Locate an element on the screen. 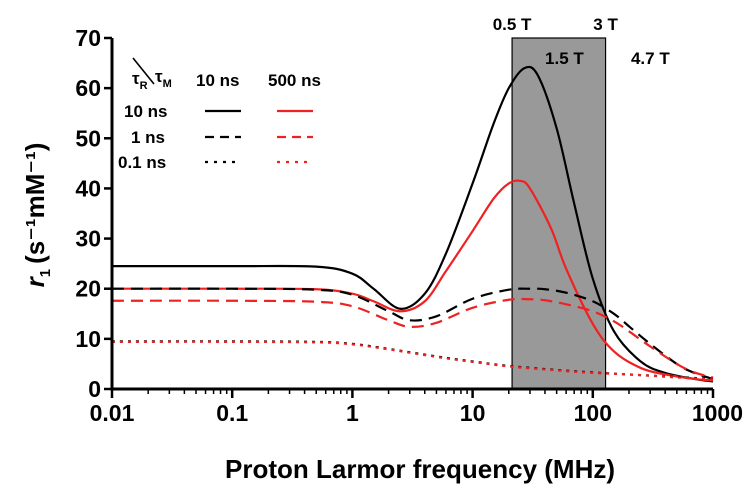 The image size is (747, 488). legend-header-tau-r: τR is located at coordinates (140, 80).